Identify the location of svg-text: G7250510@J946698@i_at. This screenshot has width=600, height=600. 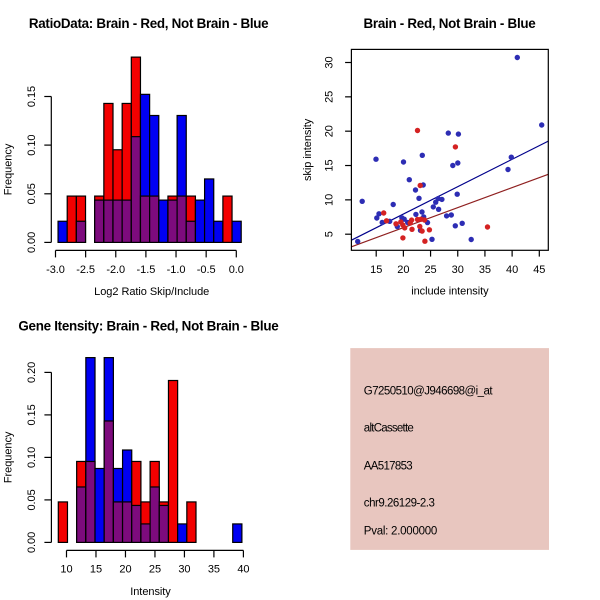
(429, 391).